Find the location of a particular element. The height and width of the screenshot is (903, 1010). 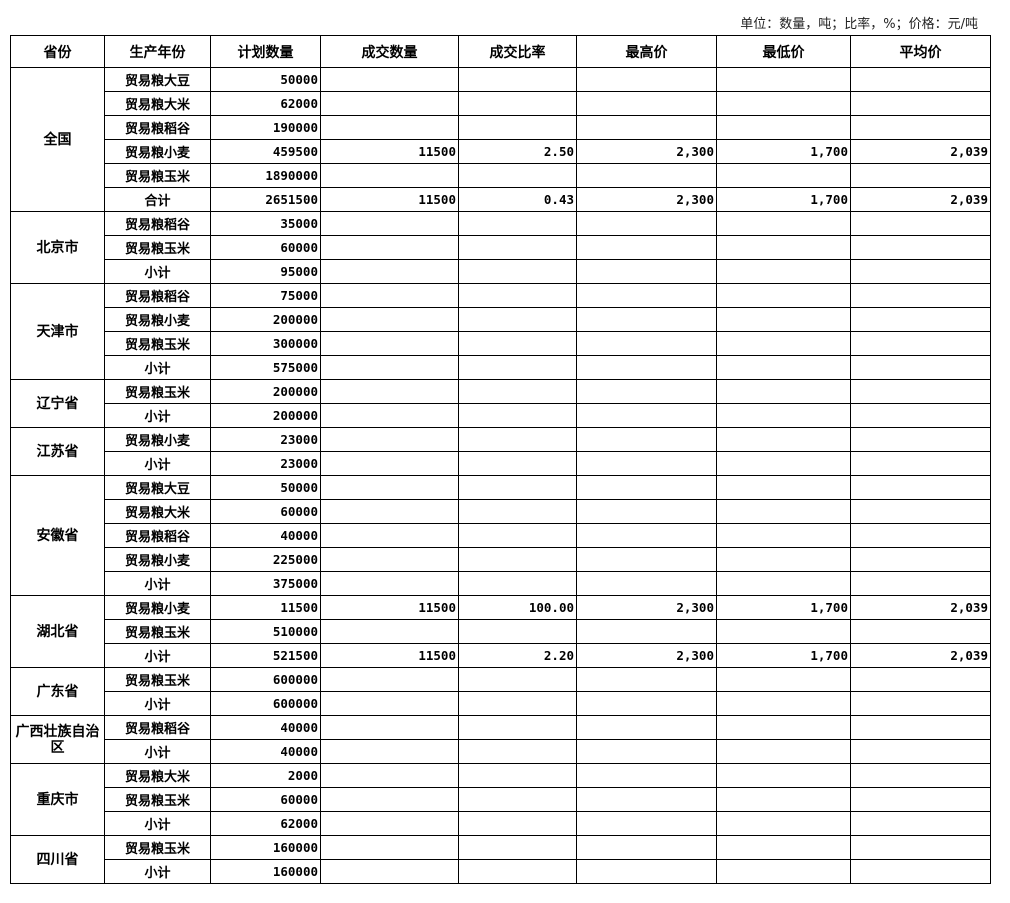

deal-ratio-cell: 0.43 is located at coordinates (517, 199).